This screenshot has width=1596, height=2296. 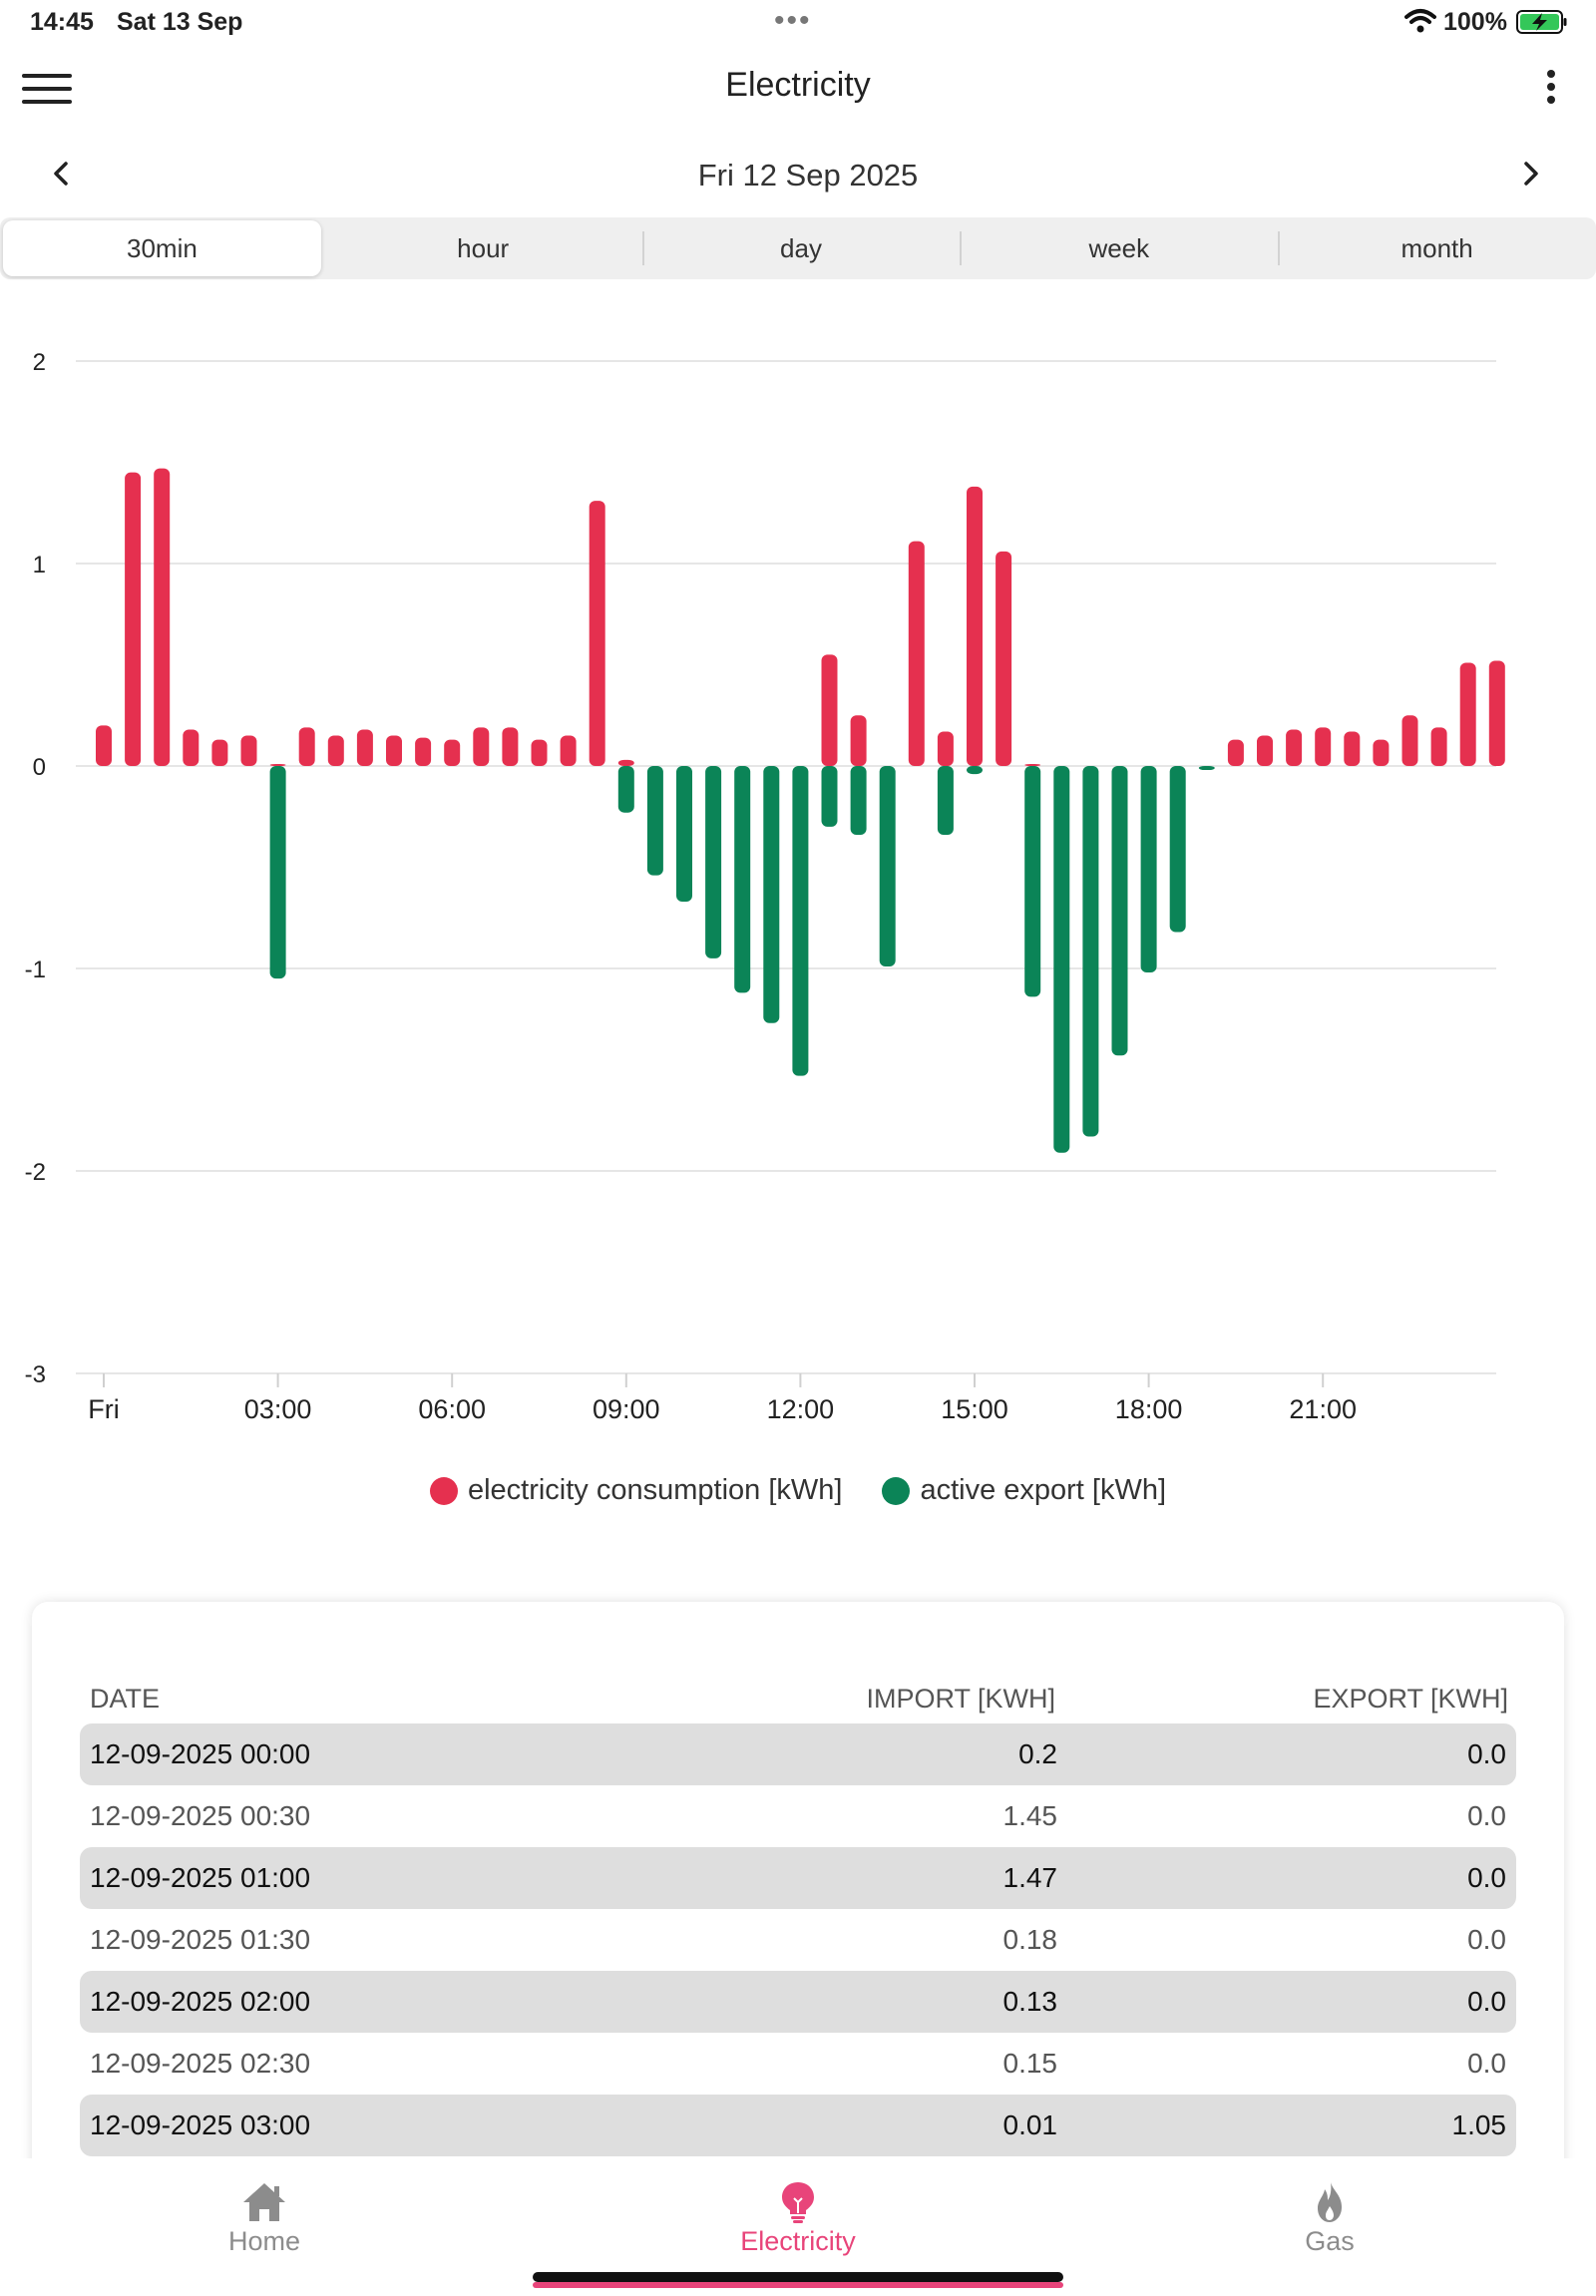 What do you see at coordinates (452, 1409) in the screenshot?
I see `x-tick-label: 06:00` at bounding box center [452, 1409].